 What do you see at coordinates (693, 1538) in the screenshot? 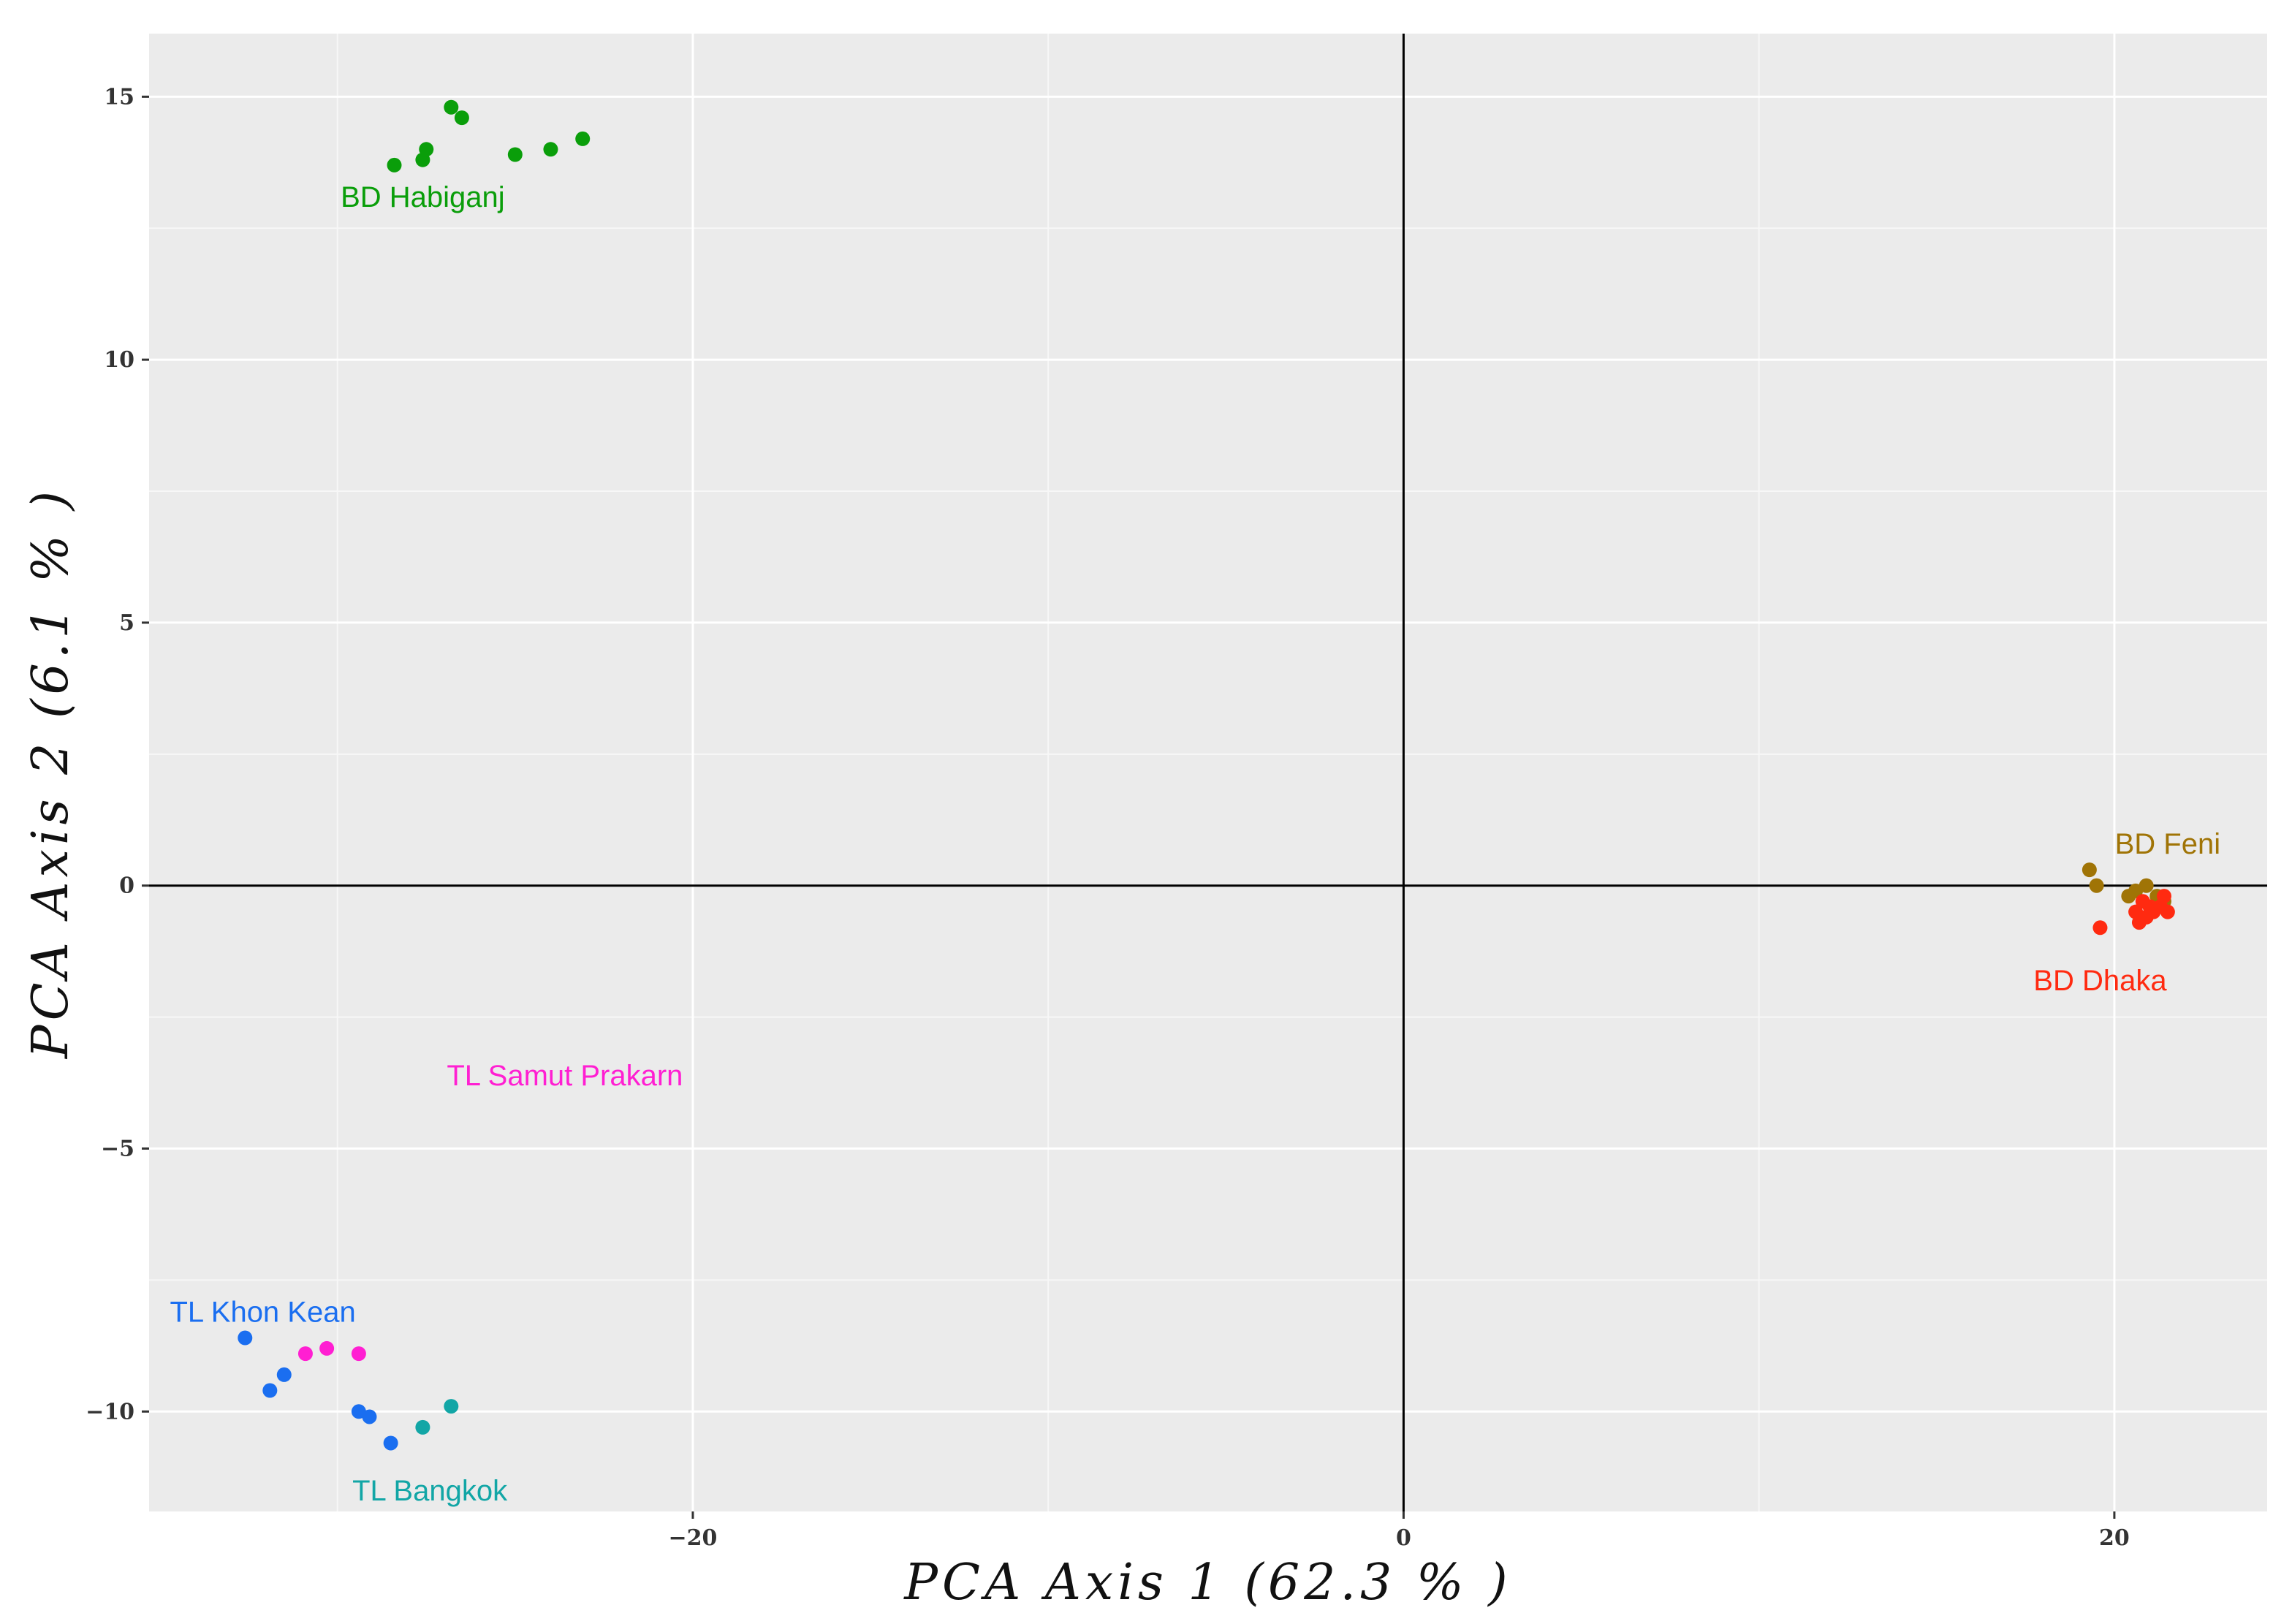
I see `x-tick-label: −20` at bounding box center [693, 1538].